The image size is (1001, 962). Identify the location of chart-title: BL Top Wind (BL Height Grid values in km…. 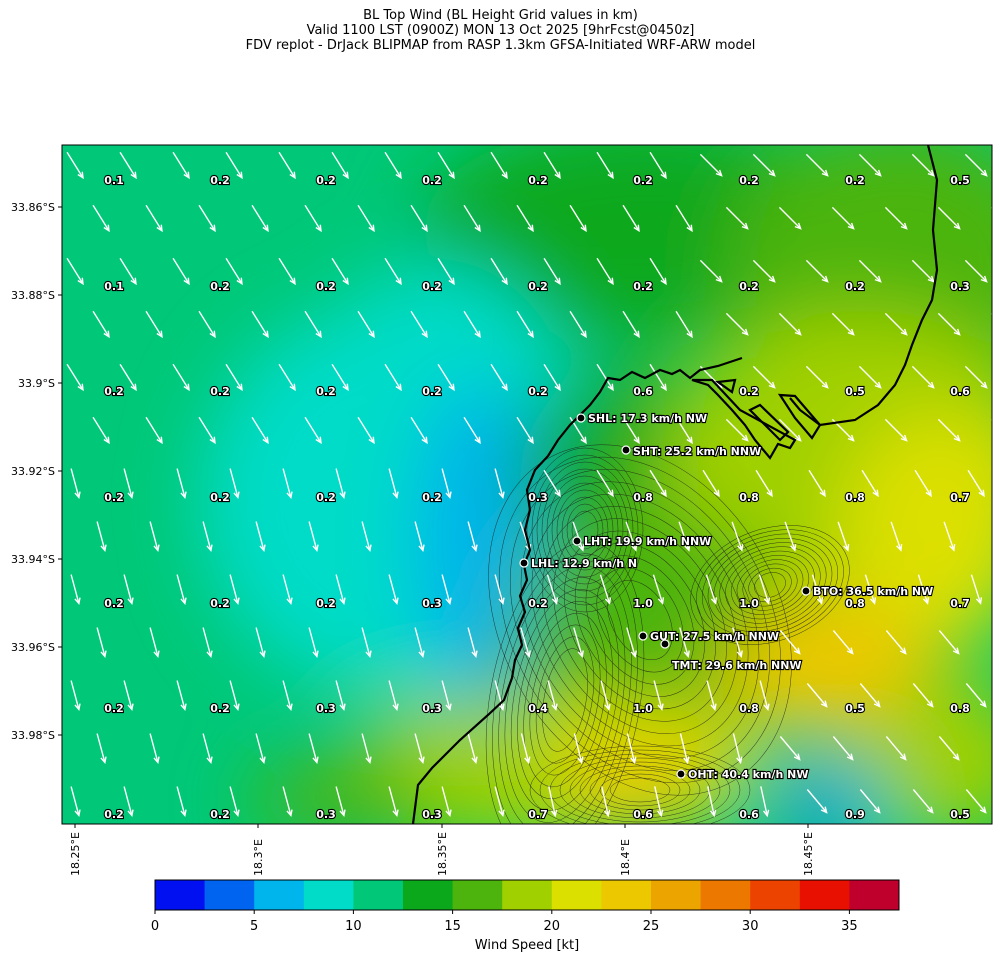
(500, 30).